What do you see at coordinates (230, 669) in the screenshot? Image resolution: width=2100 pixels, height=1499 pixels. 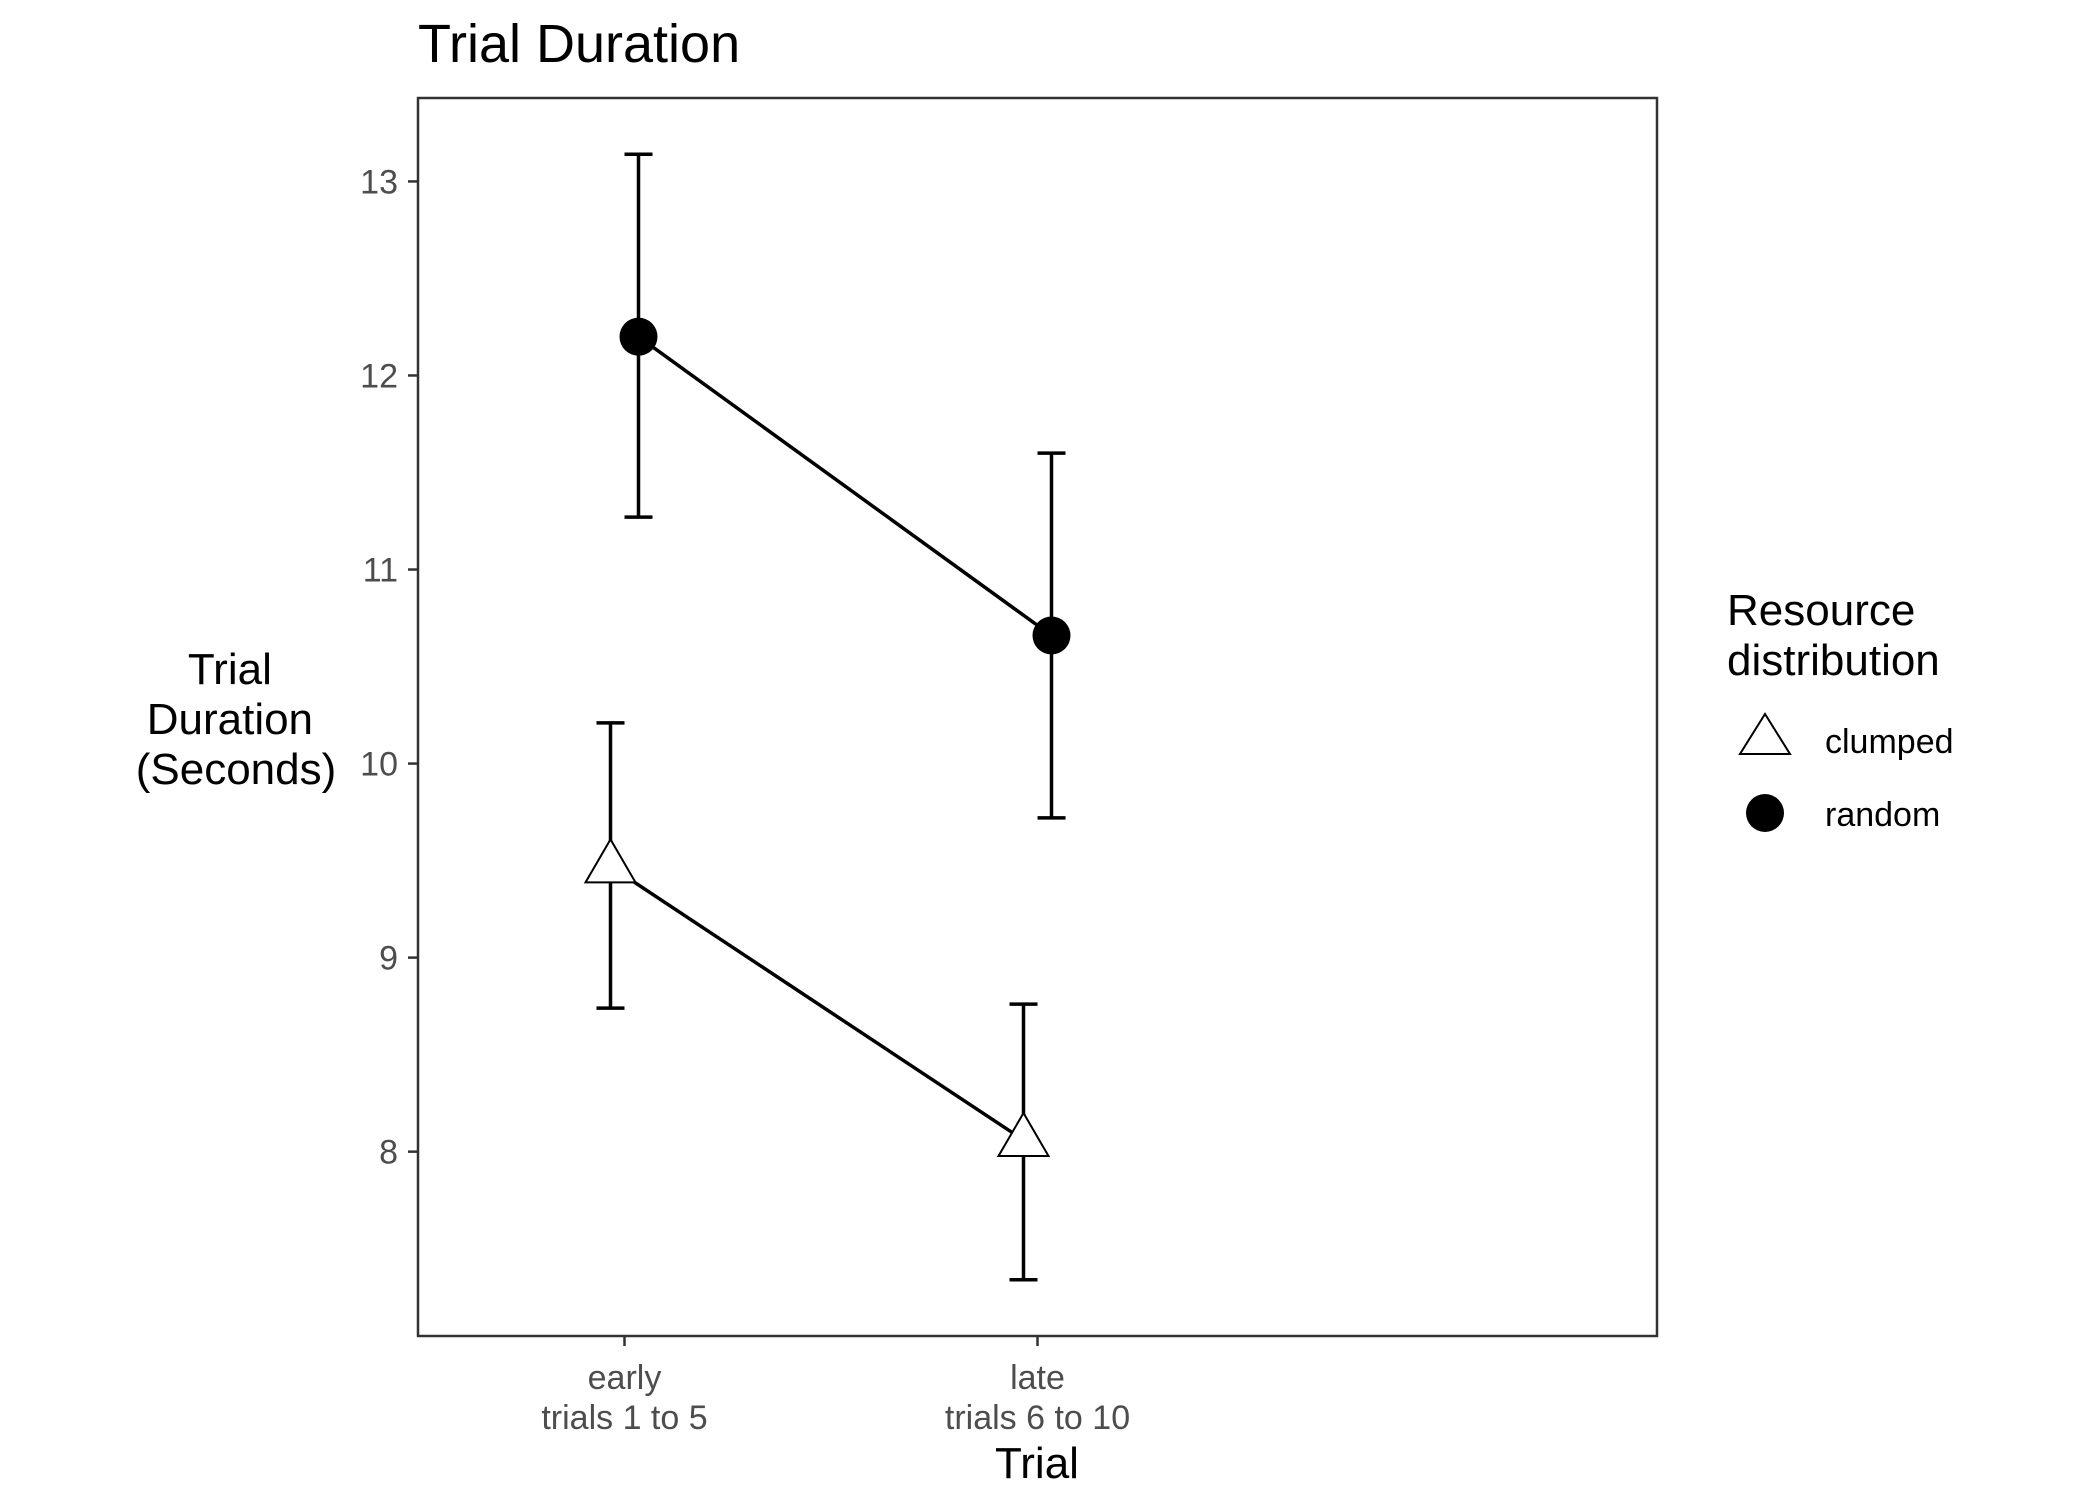 I see `y-axis-title-line-1: Trial` at bounding box center [230, 669].